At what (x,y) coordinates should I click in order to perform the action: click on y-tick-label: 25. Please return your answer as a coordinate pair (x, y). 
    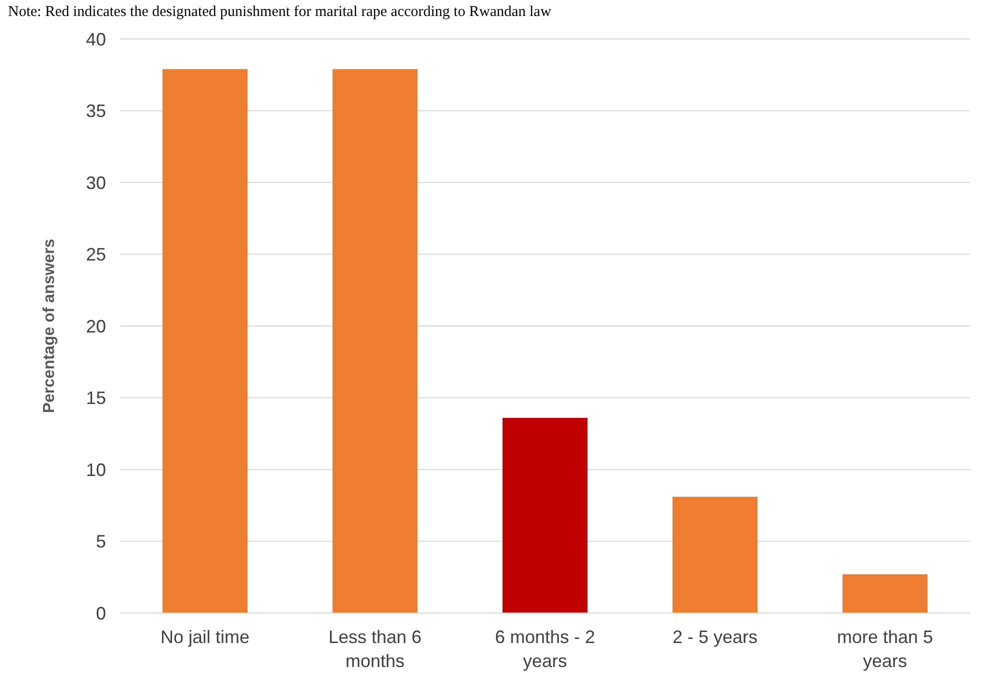
    Looking at the image, I should click on (96, 254).